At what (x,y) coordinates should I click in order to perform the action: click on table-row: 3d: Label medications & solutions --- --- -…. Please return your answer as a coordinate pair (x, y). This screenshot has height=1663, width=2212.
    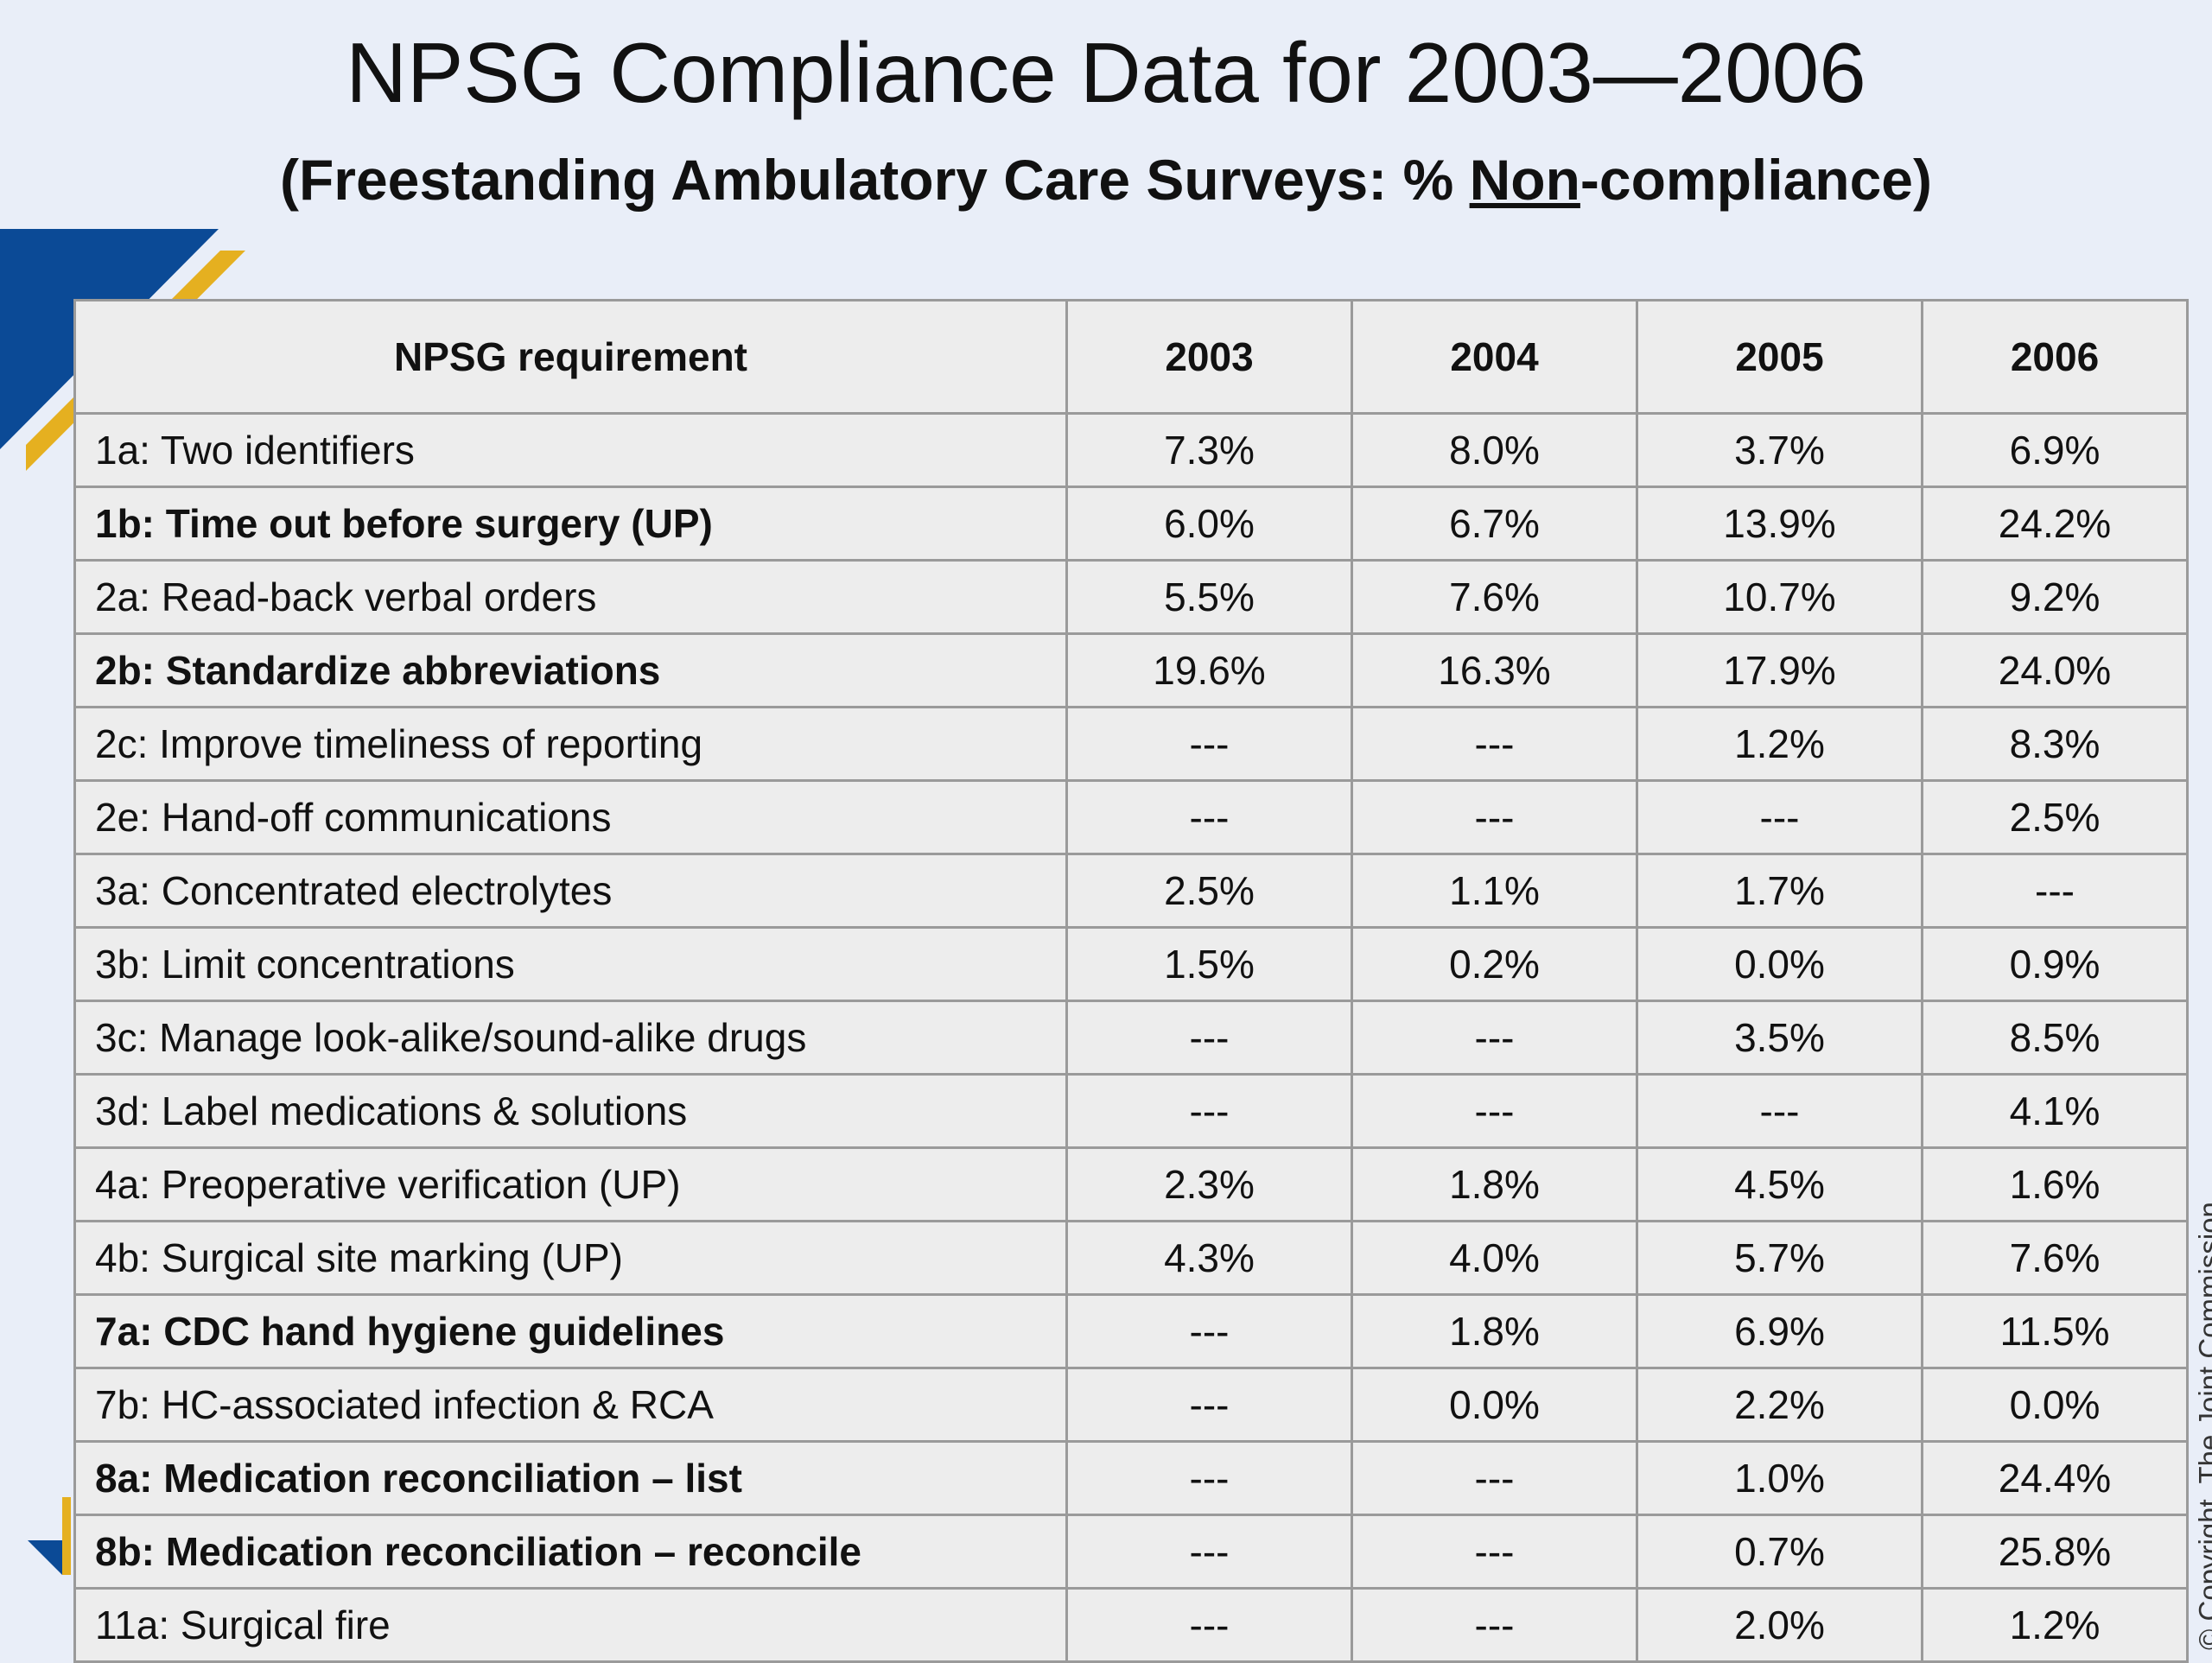
    Looking at the image, I should click on (1131, 1111).